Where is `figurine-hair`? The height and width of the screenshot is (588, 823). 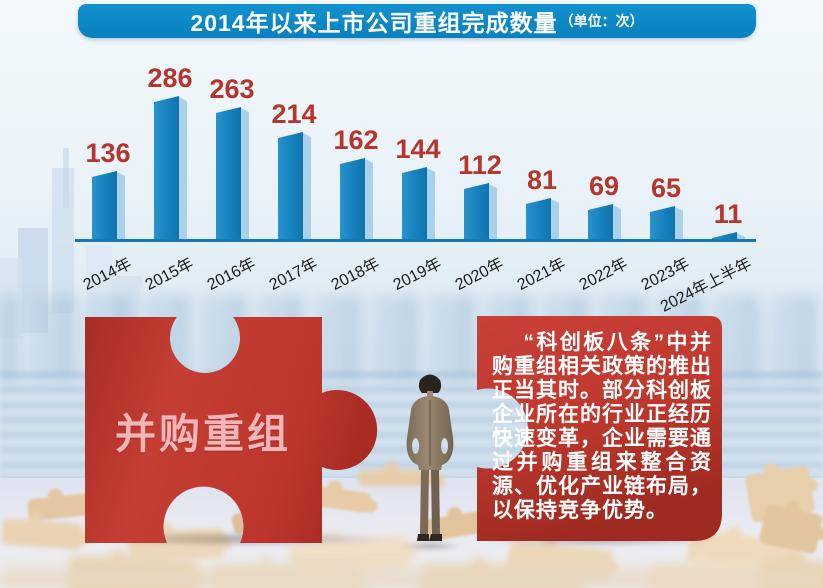 figurine-hair is located at coordinates (430, 383).